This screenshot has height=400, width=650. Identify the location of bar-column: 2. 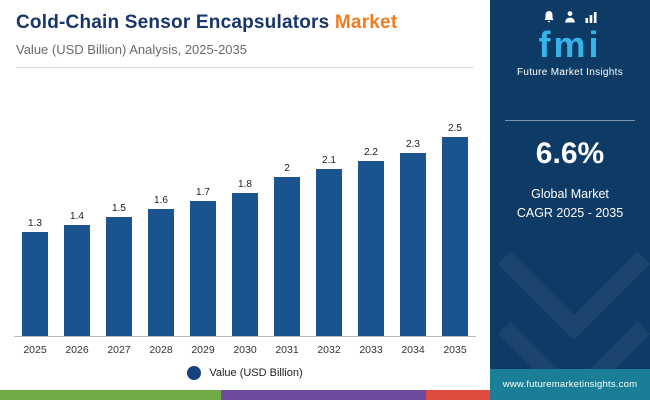
(287, 249).